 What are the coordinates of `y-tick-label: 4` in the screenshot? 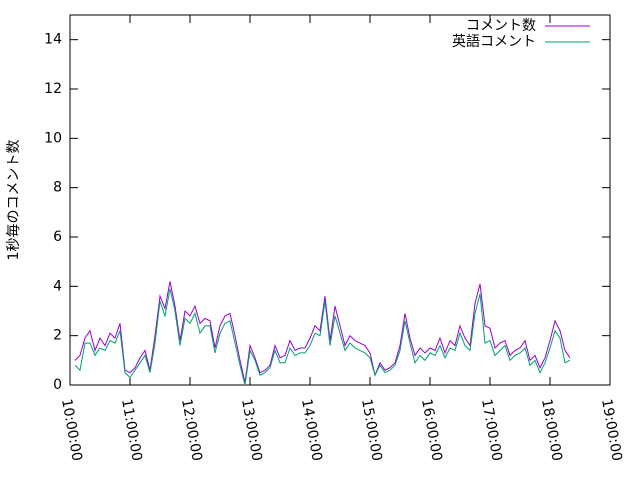 It's located at (57, 286).